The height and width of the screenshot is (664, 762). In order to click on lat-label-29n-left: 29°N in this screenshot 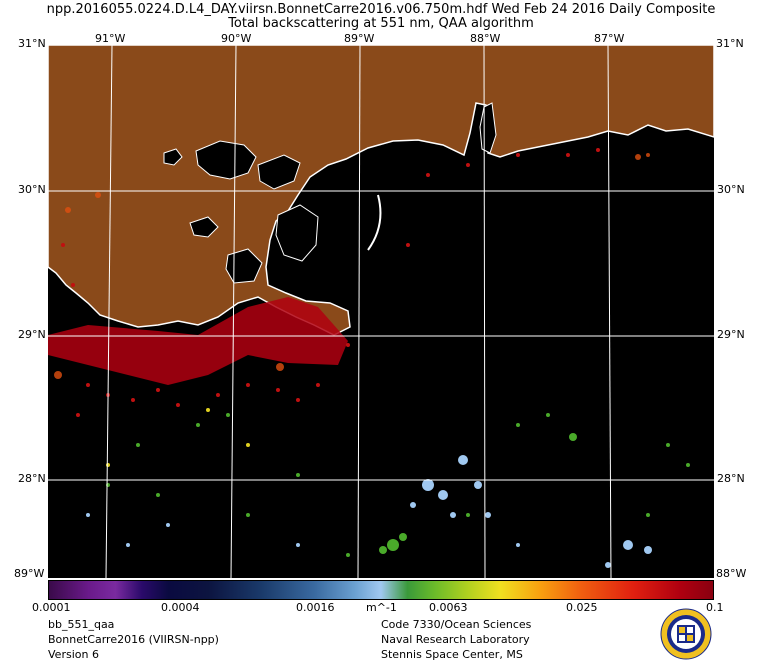, I will do `click(32, 334)`.